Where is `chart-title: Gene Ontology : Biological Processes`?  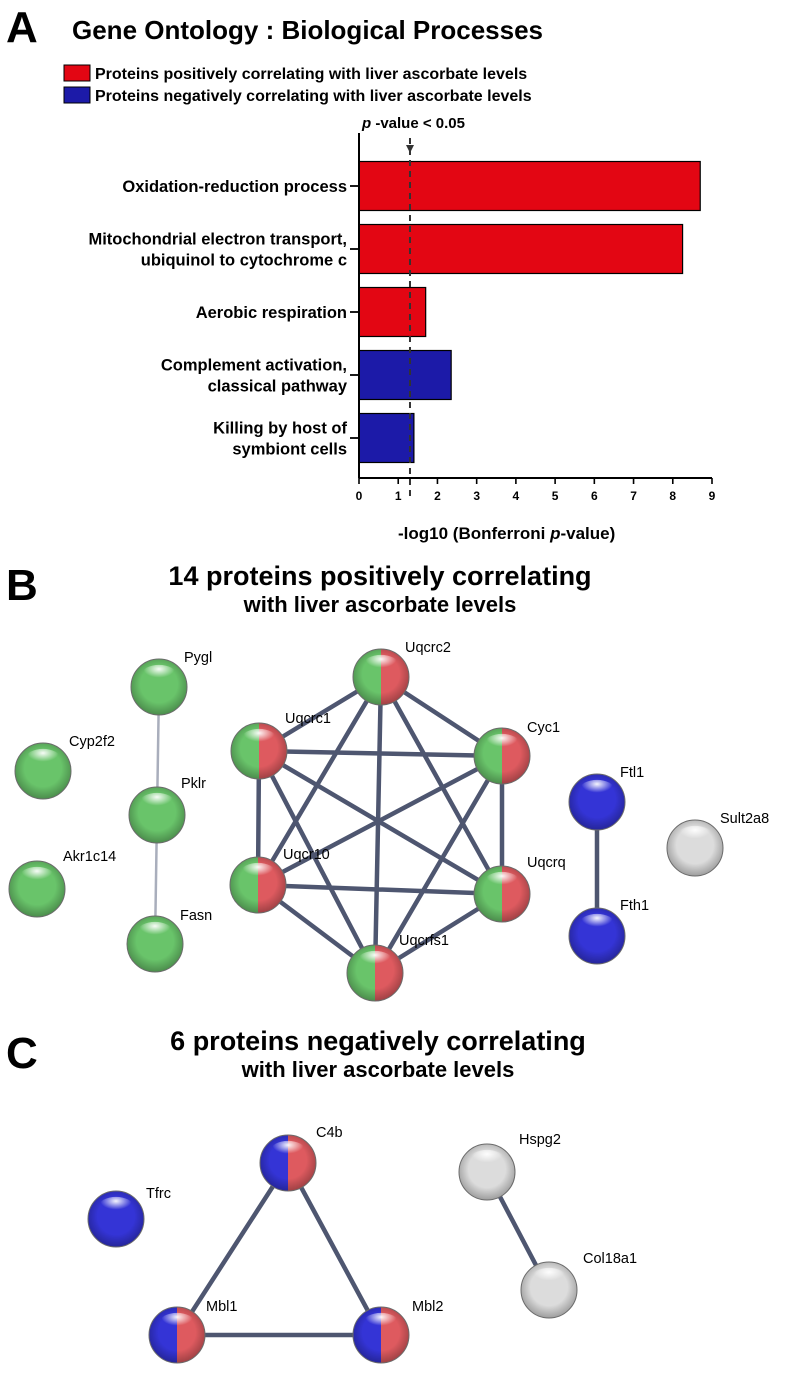
chart-title: Gene Ontology : Biological Processes is located at coordinates (307, 30).